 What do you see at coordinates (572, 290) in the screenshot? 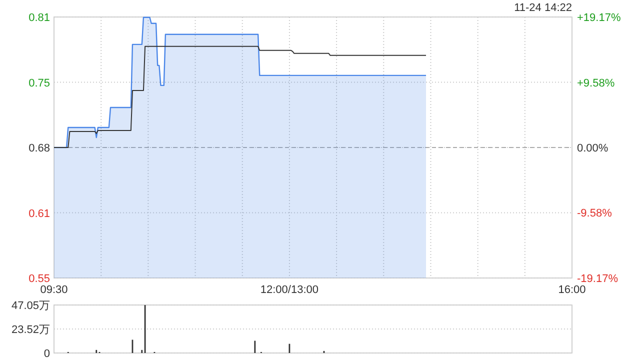
I see `x-tick-label: 16:00` at bounding box center [572, 290].